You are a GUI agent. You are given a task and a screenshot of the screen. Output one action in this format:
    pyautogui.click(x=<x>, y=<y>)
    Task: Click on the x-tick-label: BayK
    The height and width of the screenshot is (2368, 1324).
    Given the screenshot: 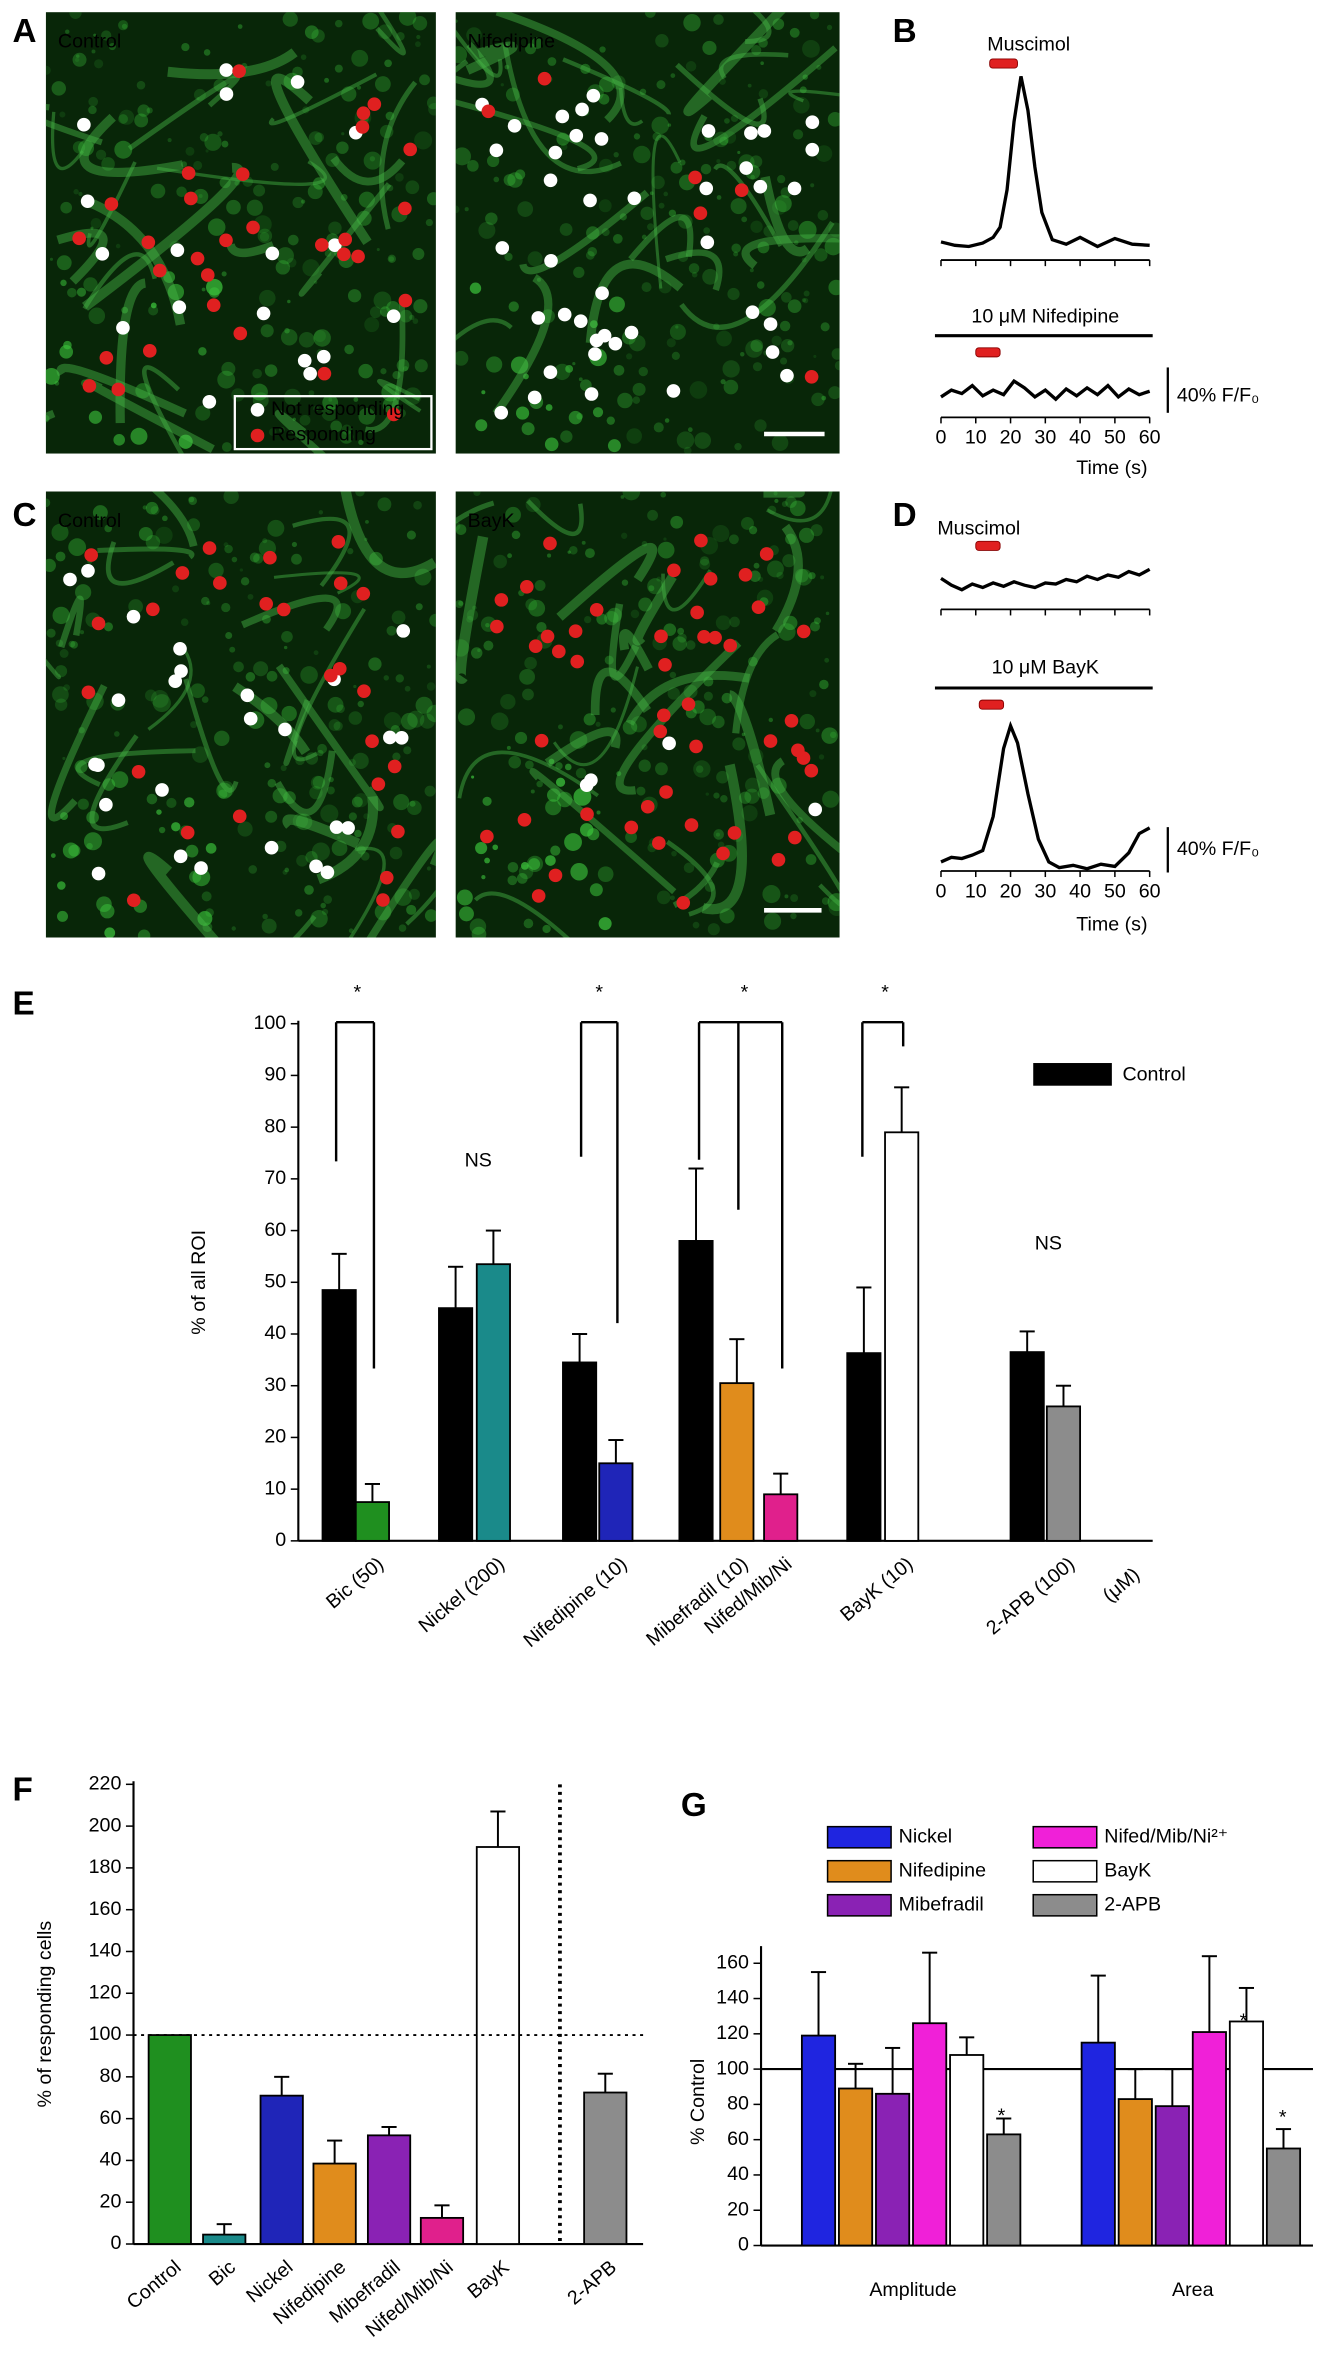 What is the action you would take?
    pyautogui.click(x=488, y=2279)
    